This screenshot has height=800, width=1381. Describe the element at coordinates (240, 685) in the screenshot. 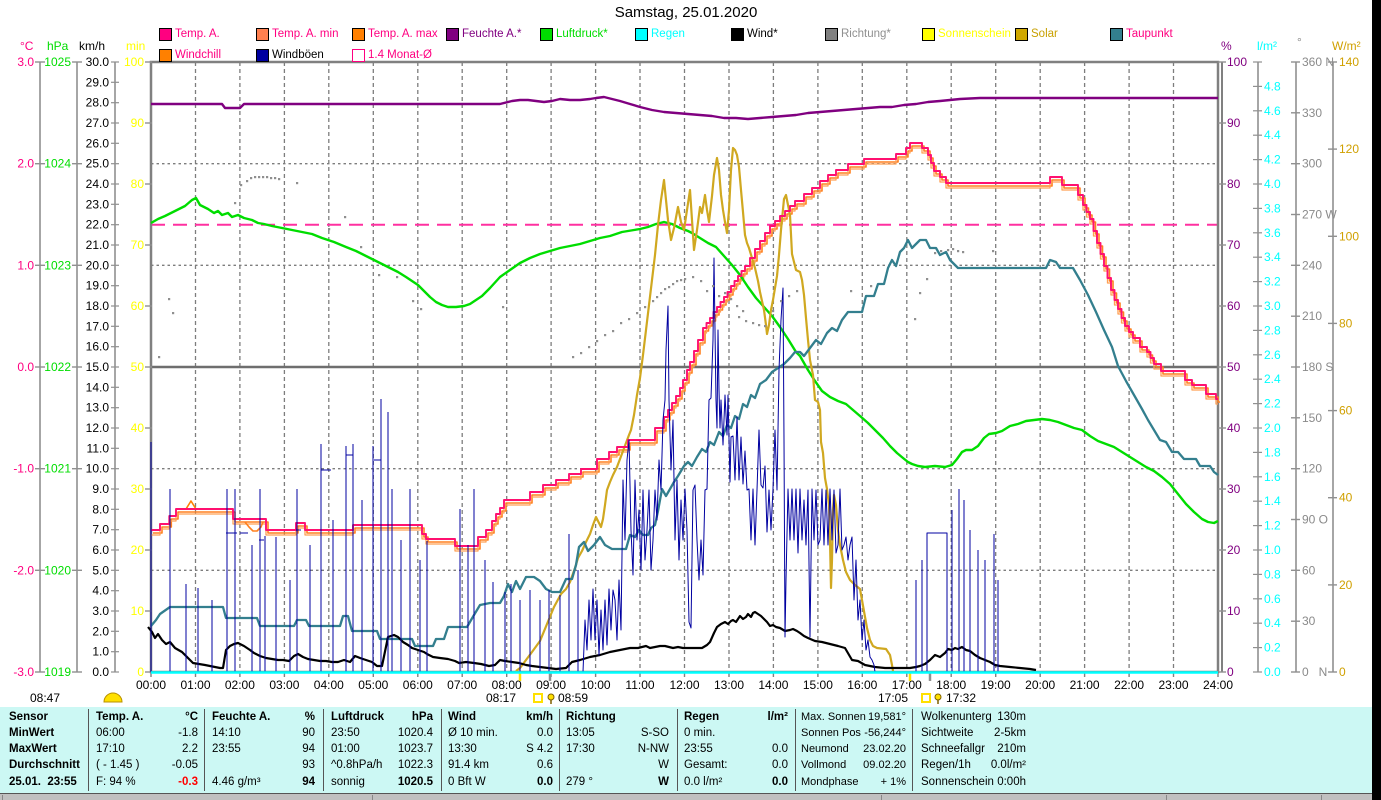

I see `svg-text: 02:00` at that location.